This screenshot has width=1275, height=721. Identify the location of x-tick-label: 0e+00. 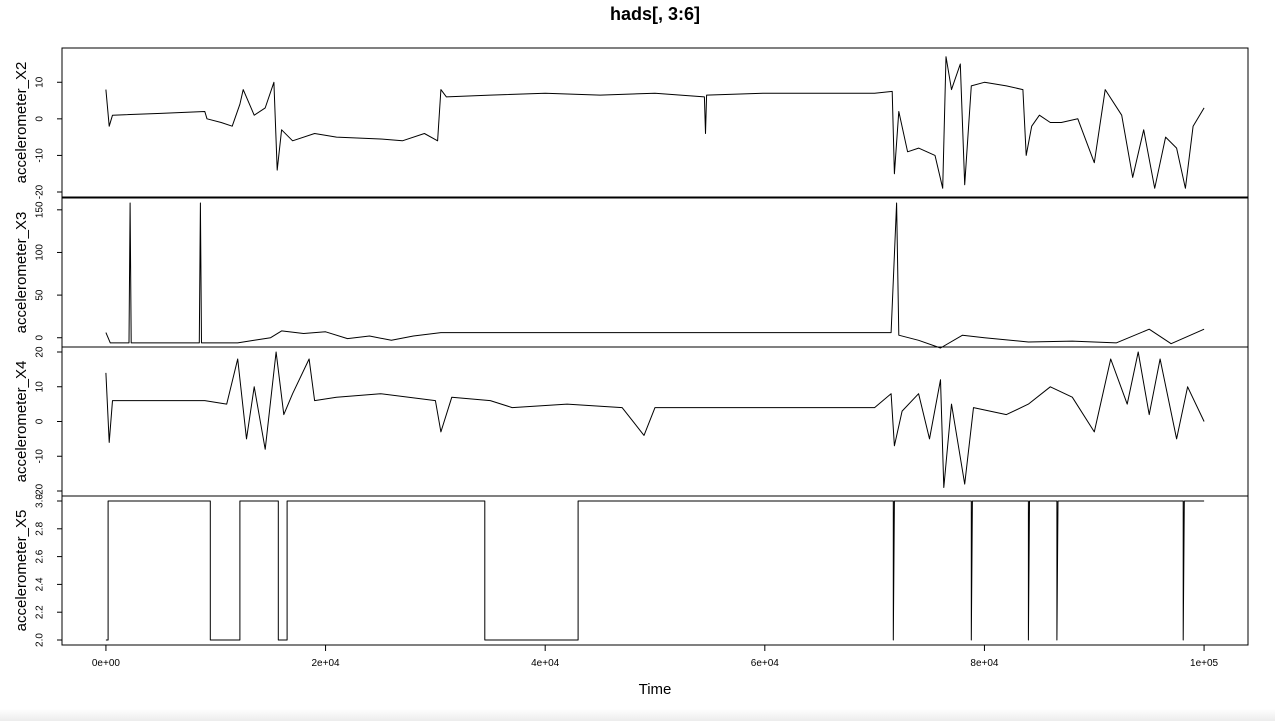
(106, 663).